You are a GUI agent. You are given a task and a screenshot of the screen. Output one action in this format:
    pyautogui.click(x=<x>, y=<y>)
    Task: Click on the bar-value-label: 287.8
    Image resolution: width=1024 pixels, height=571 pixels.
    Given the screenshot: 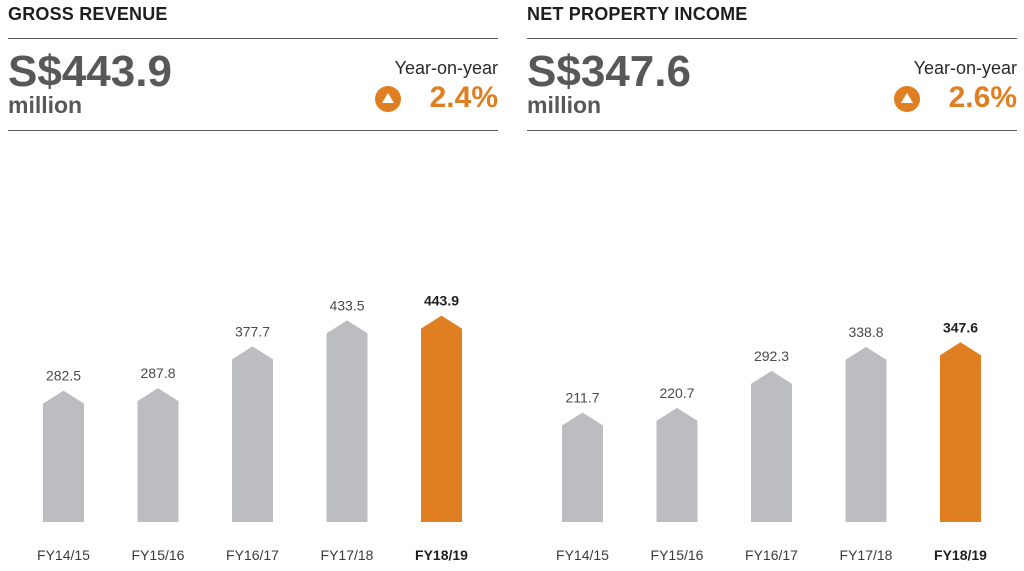 What is the action you would take?
    pyautogui.click(x=157, y=373)
    